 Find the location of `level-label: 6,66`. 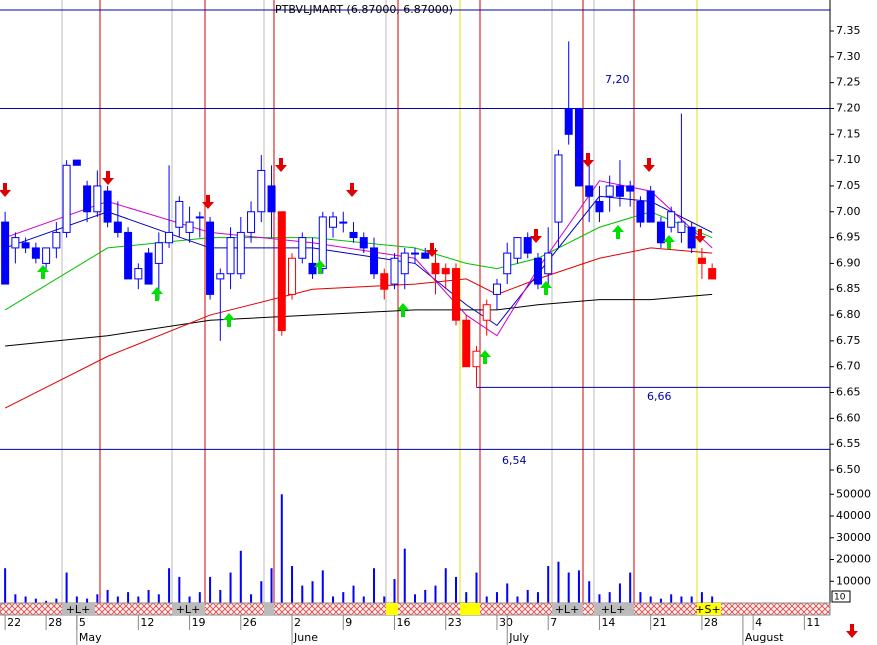

level-label: 6,66 is located at coordinates (659, 396).